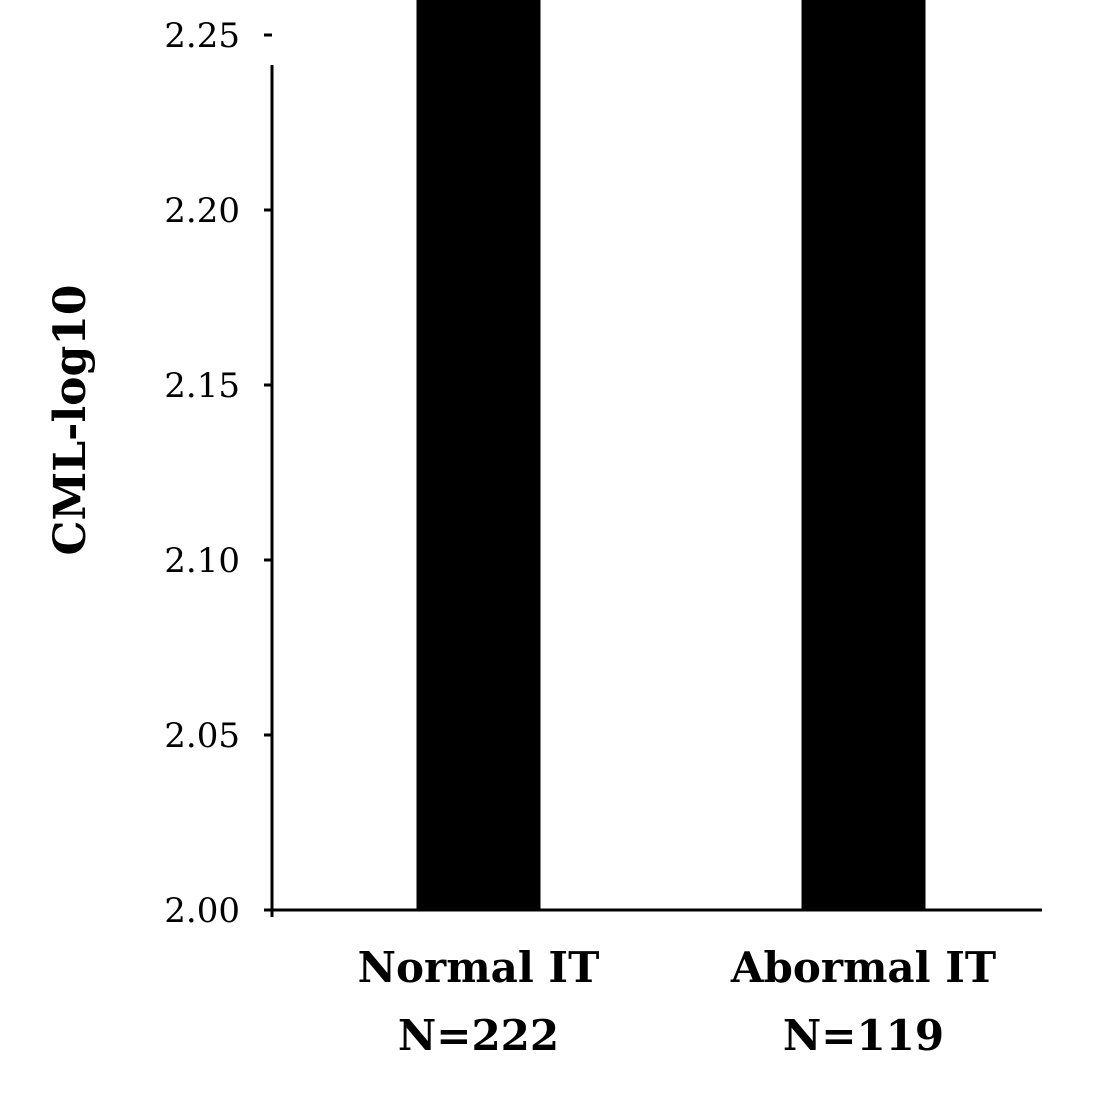 The image size is (1120, 1094). Describe the element at coordinates (479, 967) in the screenshot. I see `category-label: Normal IT` at that location.